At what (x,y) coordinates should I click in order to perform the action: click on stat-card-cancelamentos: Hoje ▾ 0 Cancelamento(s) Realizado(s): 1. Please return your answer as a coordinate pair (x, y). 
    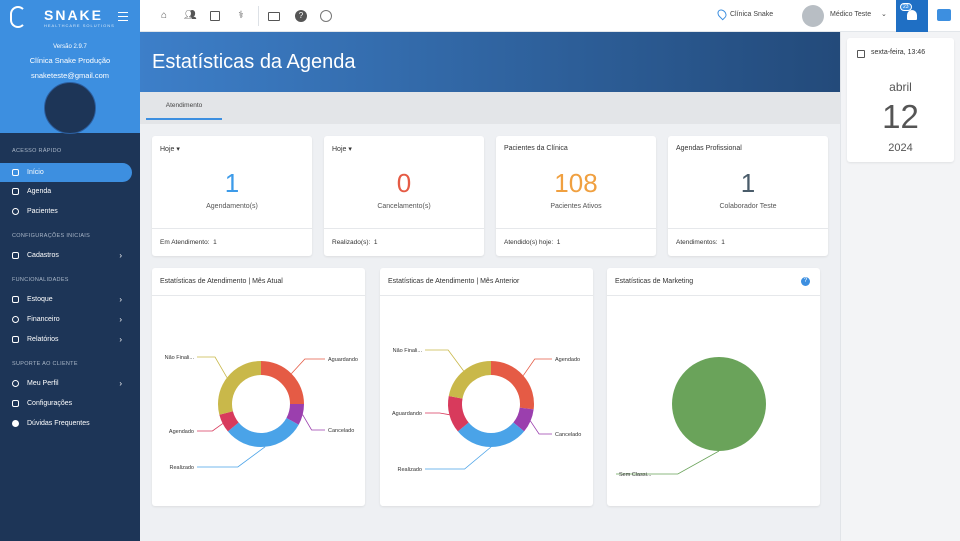
    Looking at the image, I should click on (404, 196).